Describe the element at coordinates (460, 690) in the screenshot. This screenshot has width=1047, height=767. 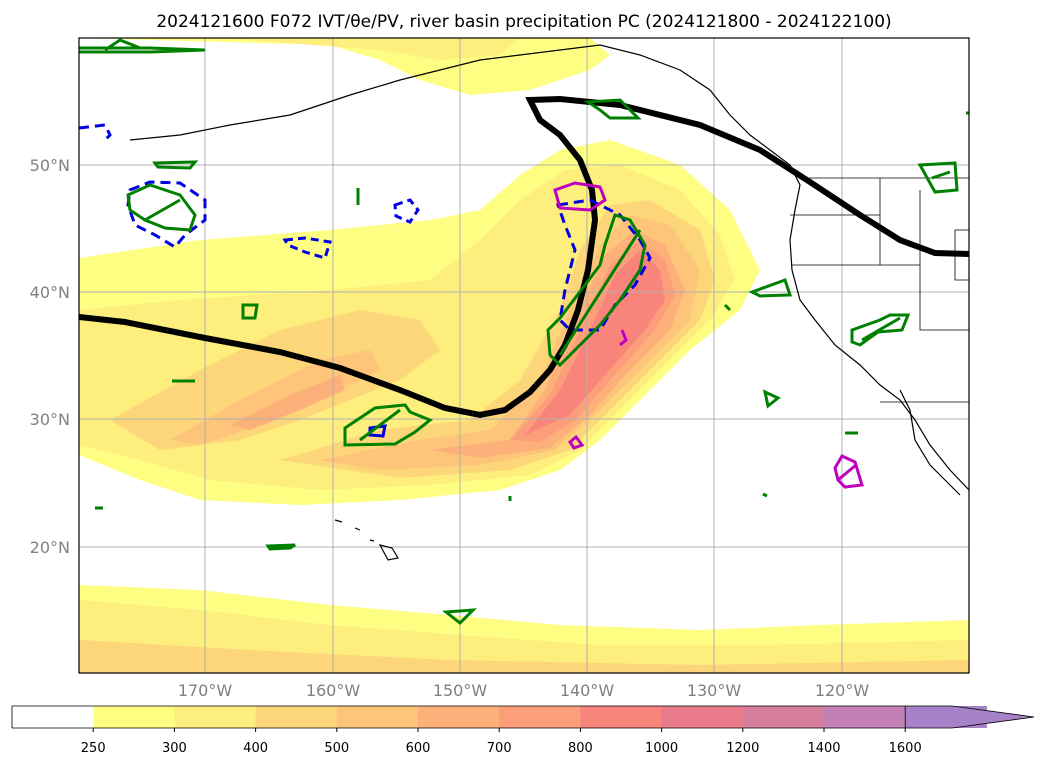
I see `lon-label-150w: 150°W` at that location.